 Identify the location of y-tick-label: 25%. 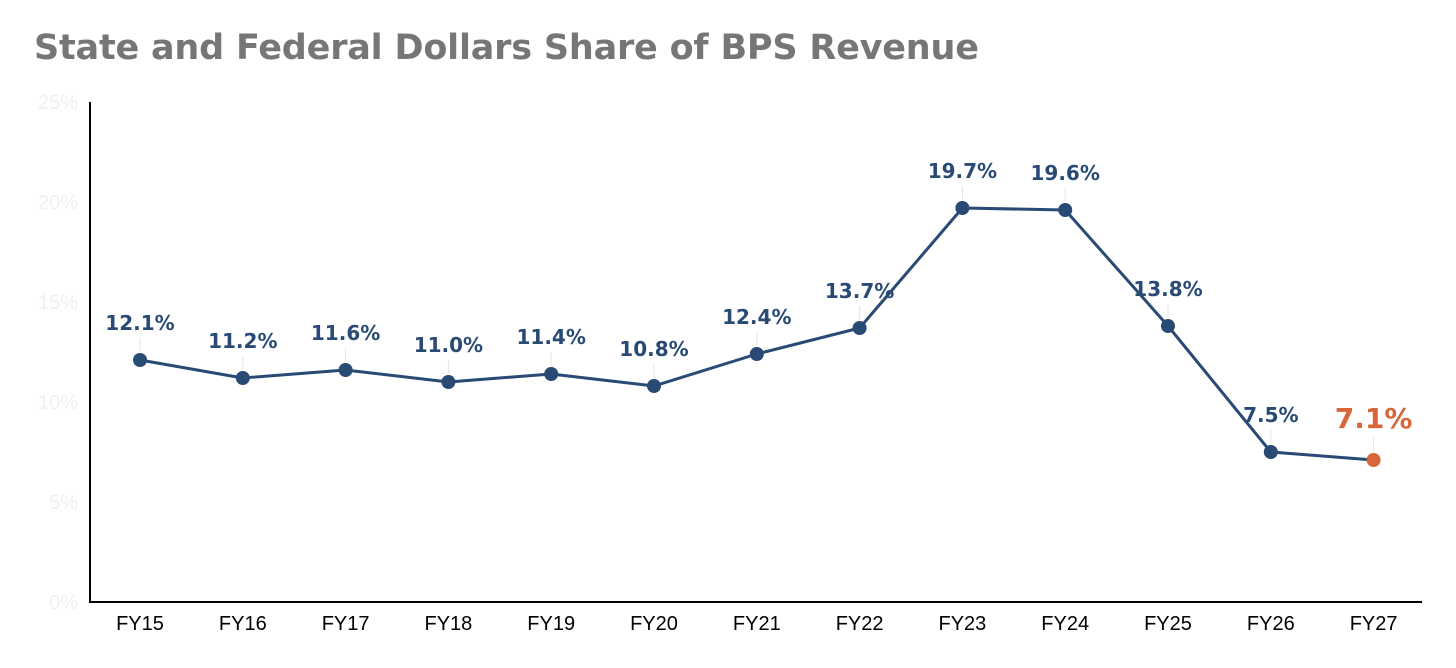
(58, 103).